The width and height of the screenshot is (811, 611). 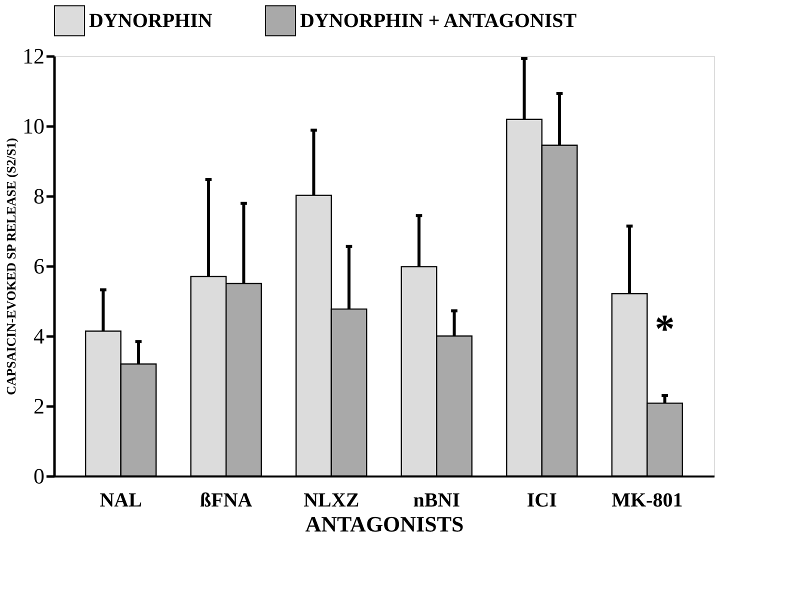 What do you see at coordinates (33, 126) in the screenshot?
I see `y-tick-label: 10` at bounding box center [33, 126].